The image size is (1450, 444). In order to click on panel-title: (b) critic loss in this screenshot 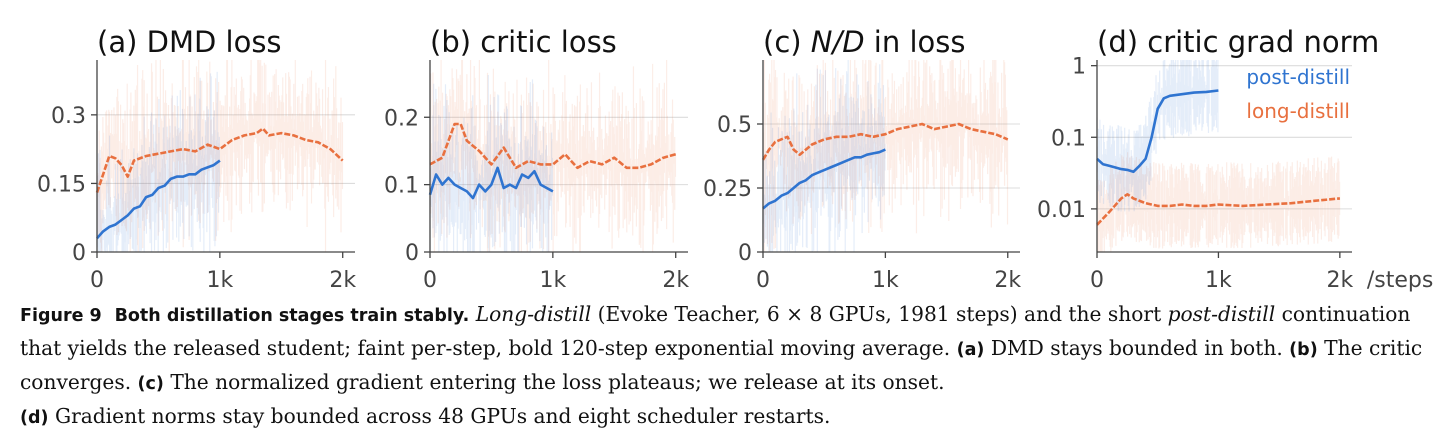, I will do `click(523, 42)`.